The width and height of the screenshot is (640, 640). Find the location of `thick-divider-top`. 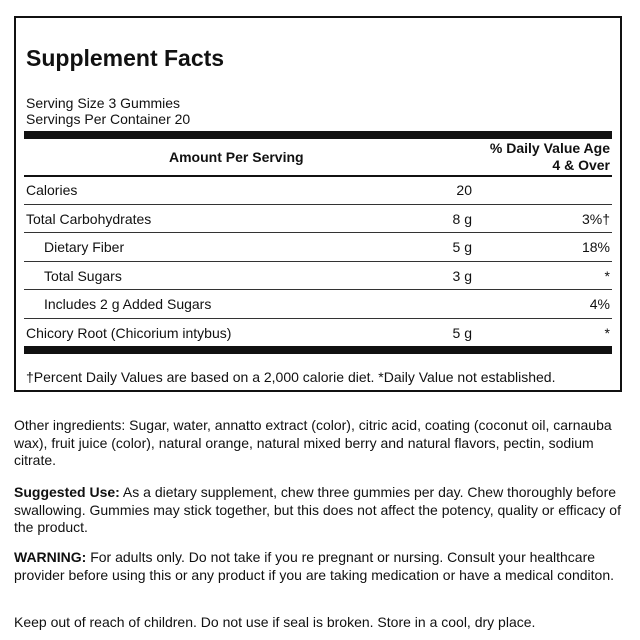

thick-divider-top is located at coordinates (318, 135).